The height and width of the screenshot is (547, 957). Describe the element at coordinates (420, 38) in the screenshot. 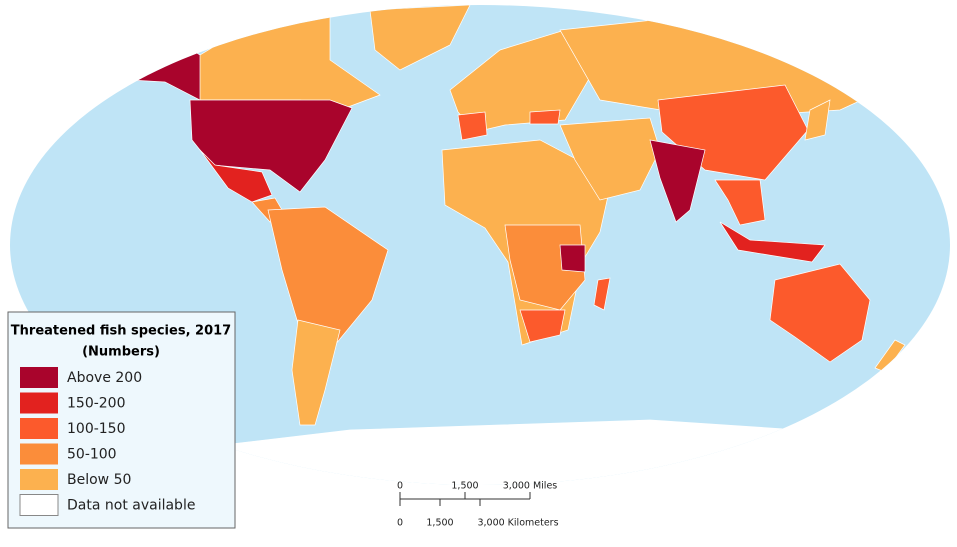

I see `greenland` at that location.